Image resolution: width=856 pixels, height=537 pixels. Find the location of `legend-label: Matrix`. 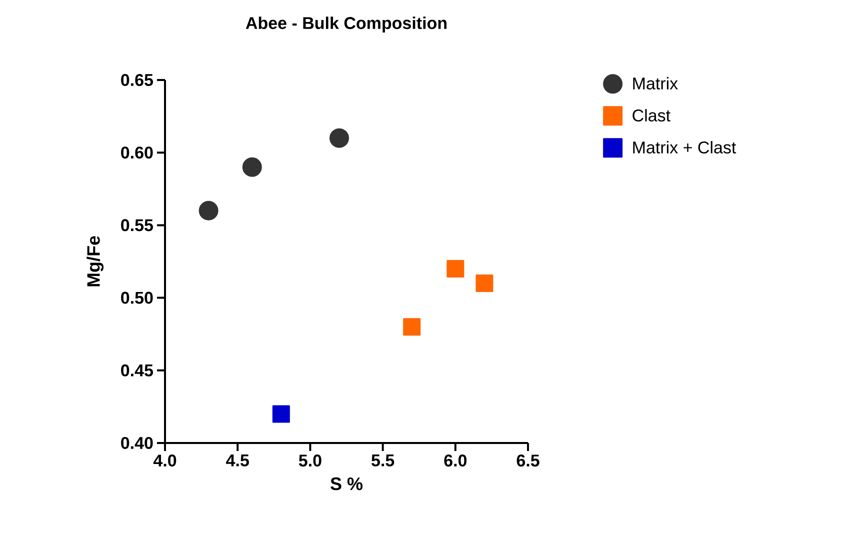

legend-label: Matrix is located at coordinates (655, 83).